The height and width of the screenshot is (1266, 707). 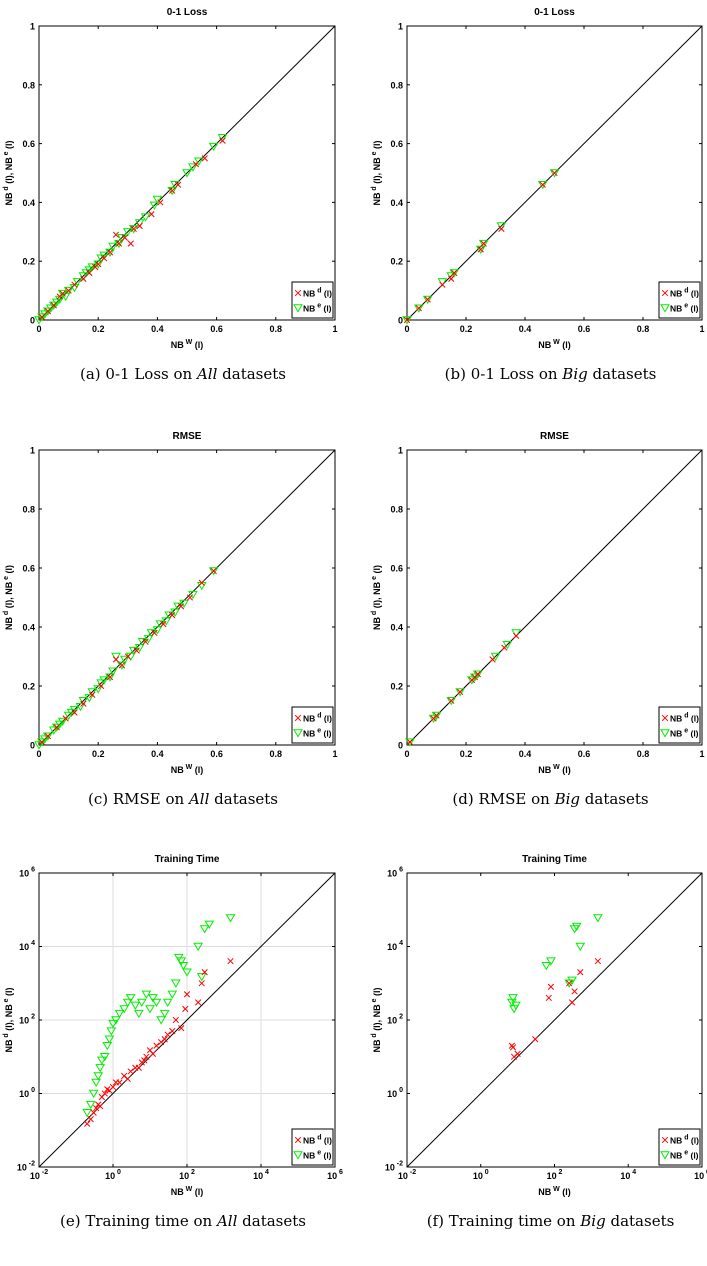 I want to click on caption-emphasis: Big, so click(x=592, y=1221).